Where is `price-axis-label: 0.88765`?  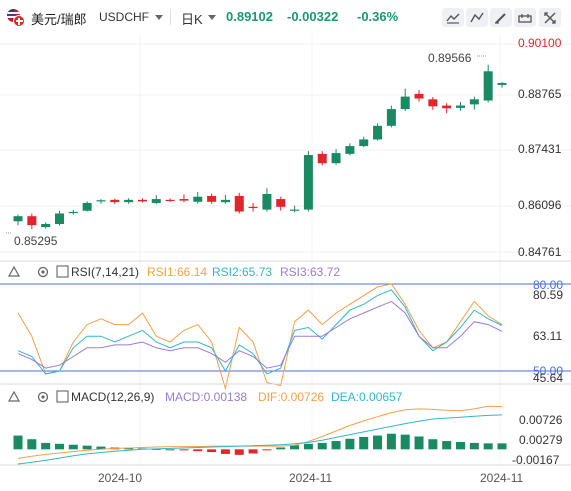
price-axis-label: 0.88765 is located at coordinates (540, 94).